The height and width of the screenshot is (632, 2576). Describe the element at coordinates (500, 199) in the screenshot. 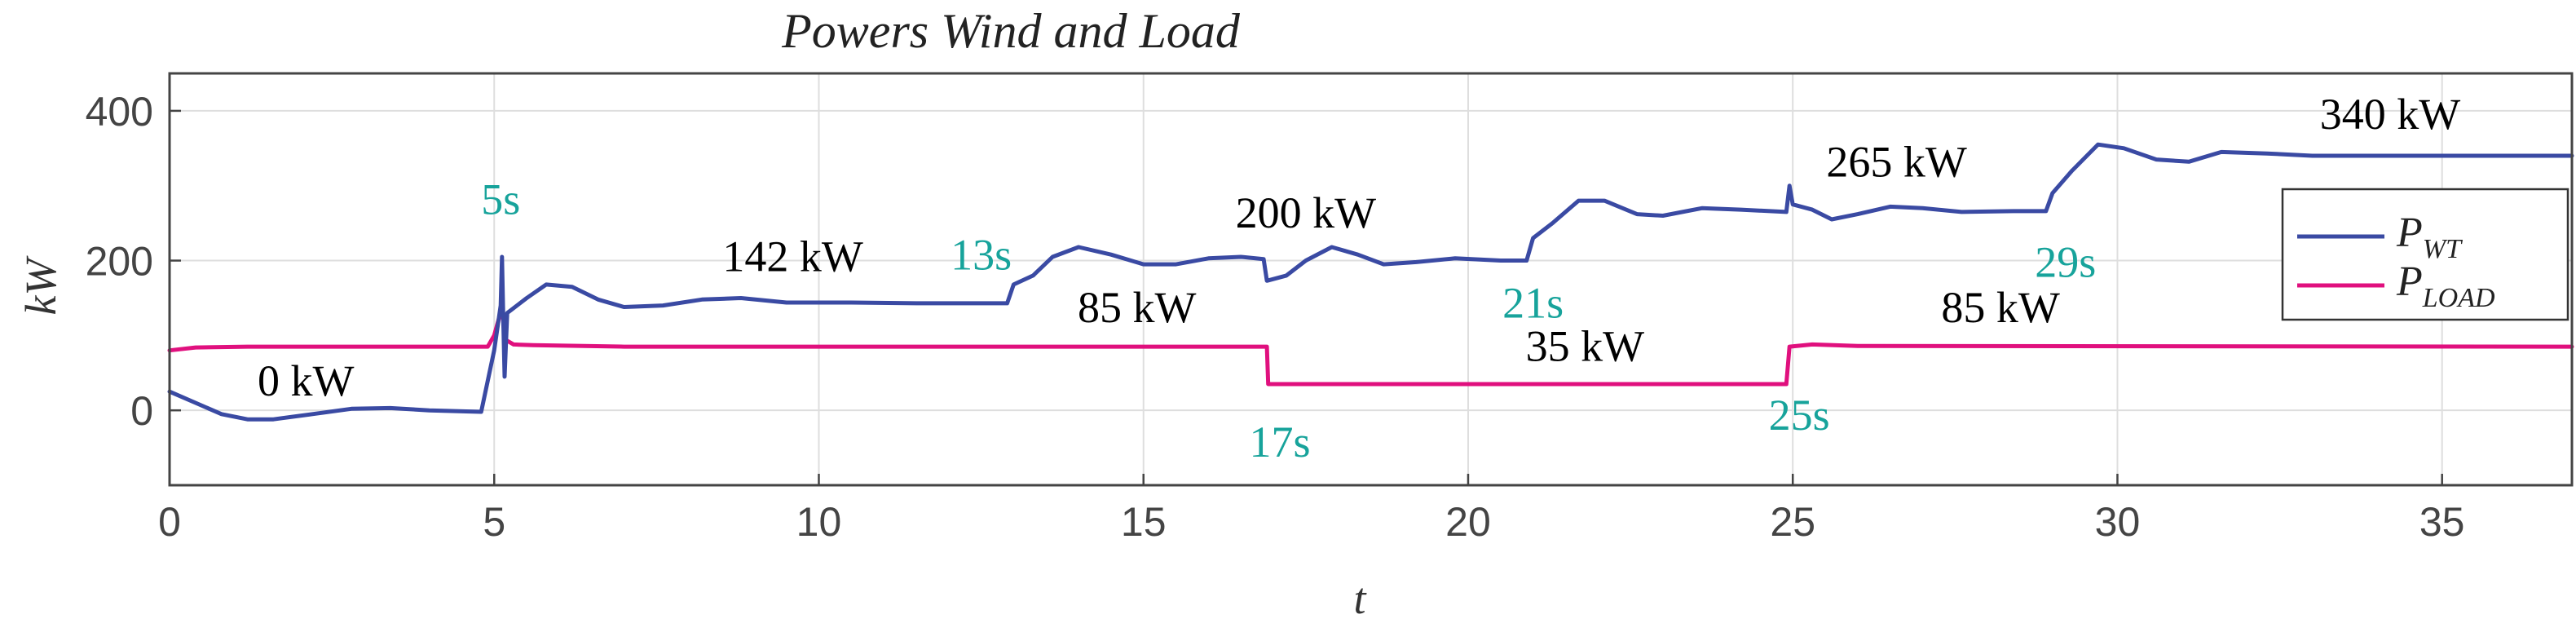

I see `time-annotation: 5s` at that location.